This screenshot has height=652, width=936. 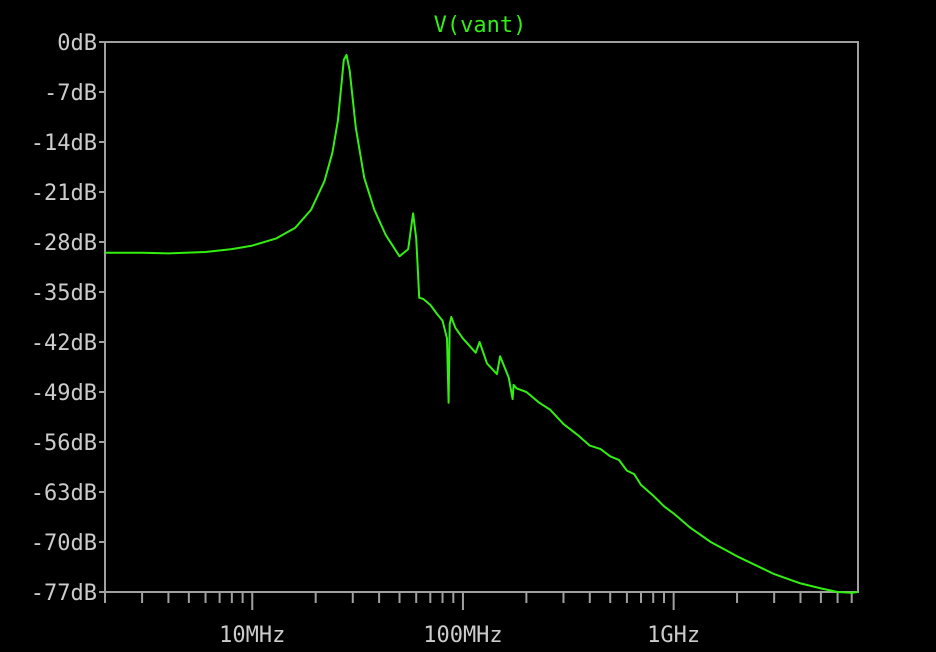 What do you see at coordinates (462, 635) in the screenshot?
I see `x-tick-label: 100MHz` at bounding box center [462, 635].